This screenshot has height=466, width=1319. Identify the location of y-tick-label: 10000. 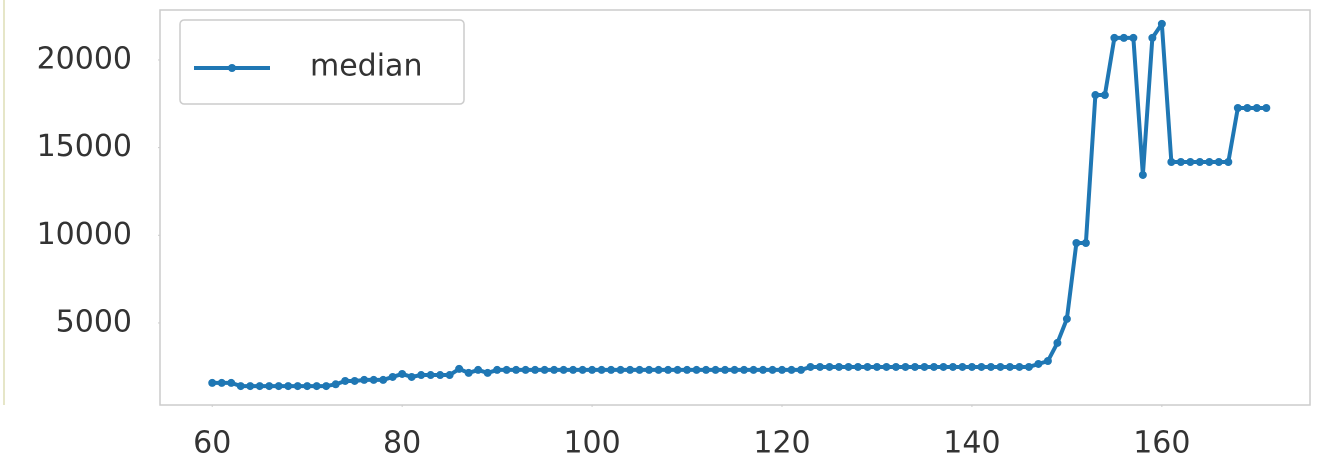
(84, 234).